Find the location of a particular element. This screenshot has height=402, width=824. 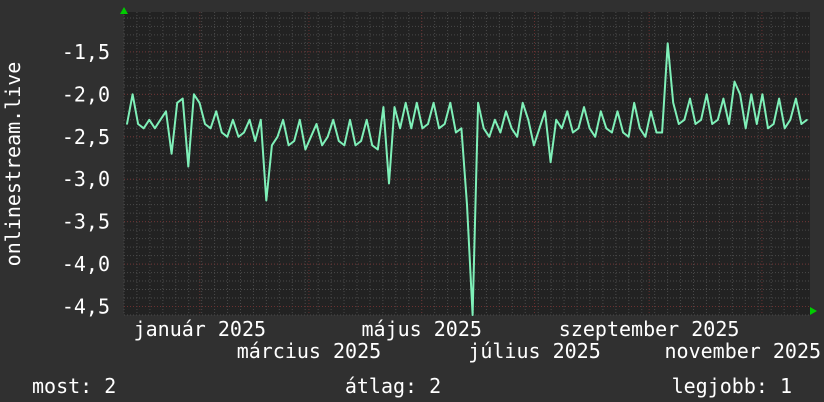

x-tick-label: január 2025 is located at coordinates (200, 329).